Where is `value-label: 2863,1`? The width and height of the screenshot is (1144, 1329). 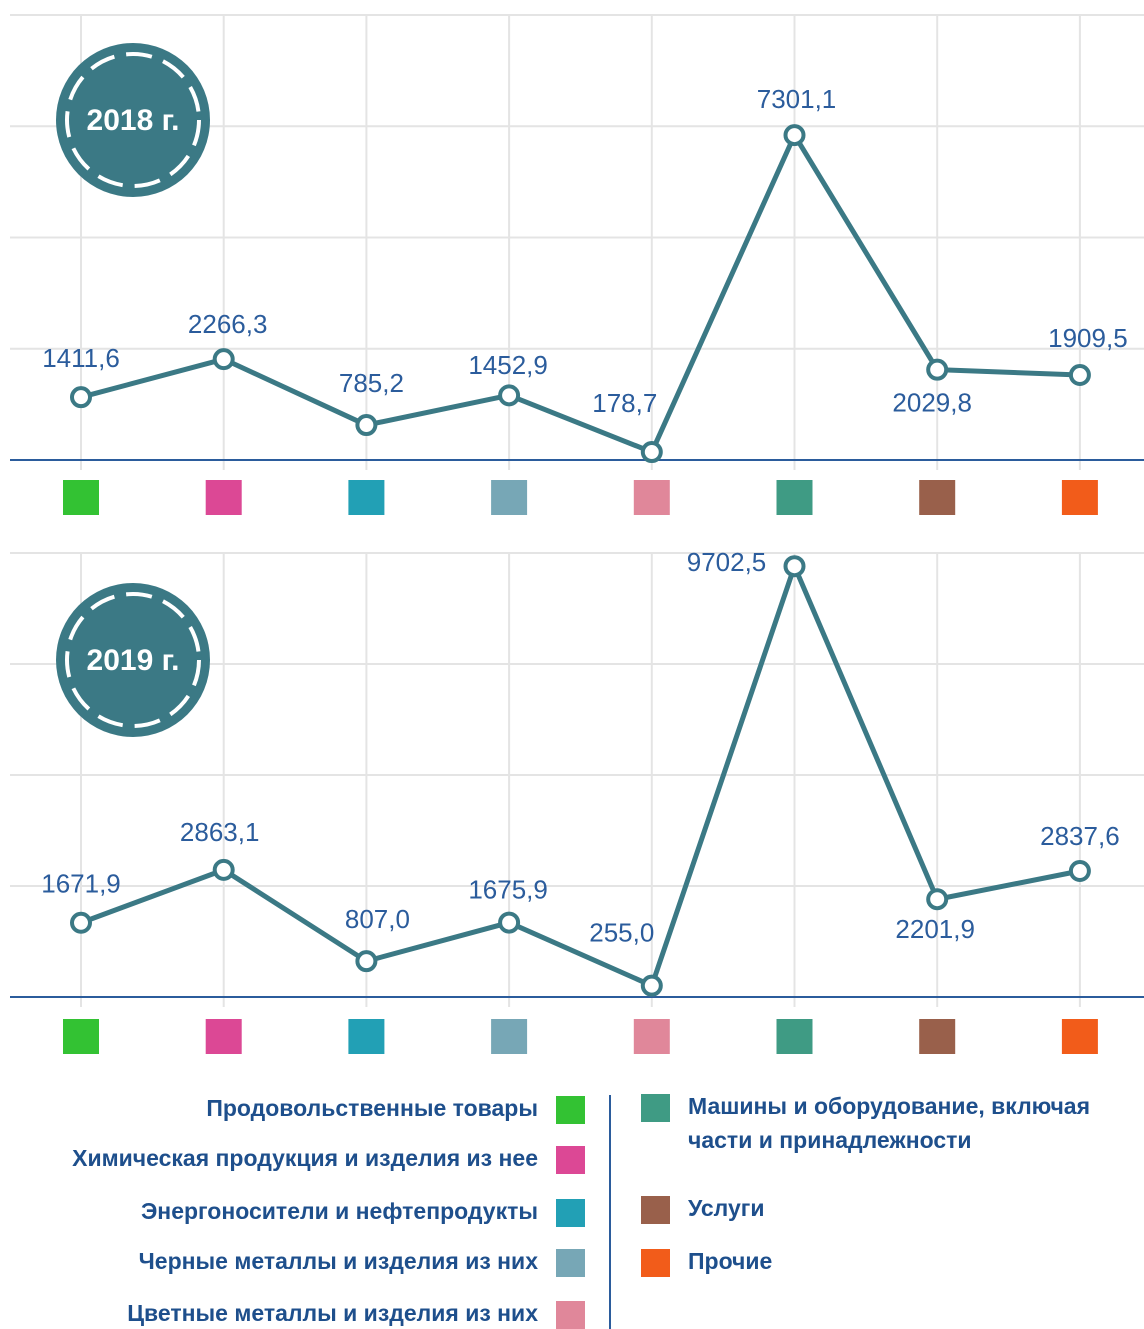
value-label: 2863,1 is located at coordinates (220, 832).